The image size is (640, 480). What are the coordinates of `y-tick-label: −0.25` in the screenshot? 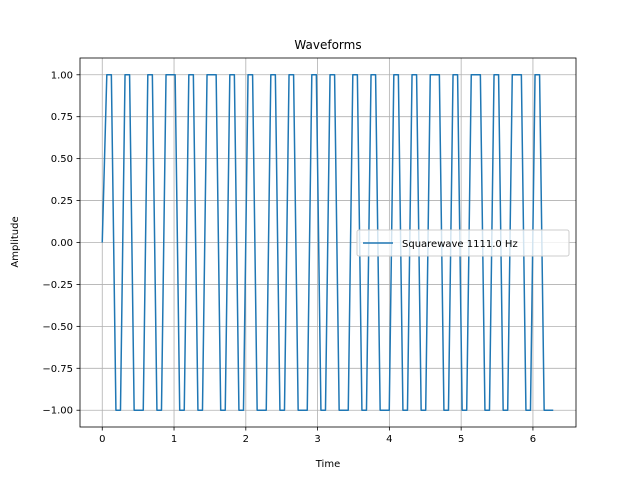 It's located at (57, 285).